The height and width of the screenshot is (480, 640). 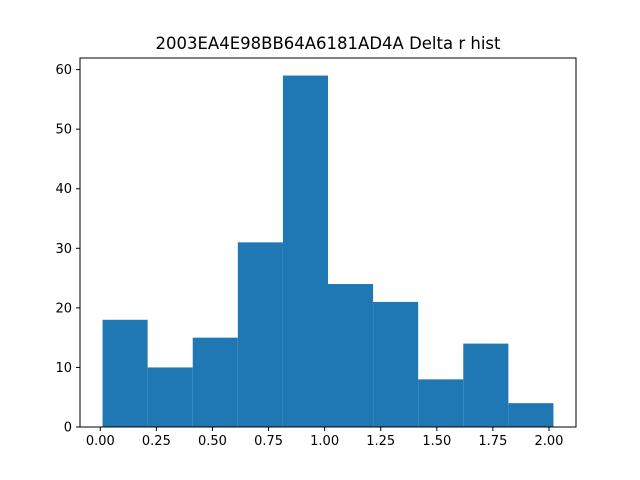 I want to click on x-tick-label: 1.75, so click(x=492, y=441).